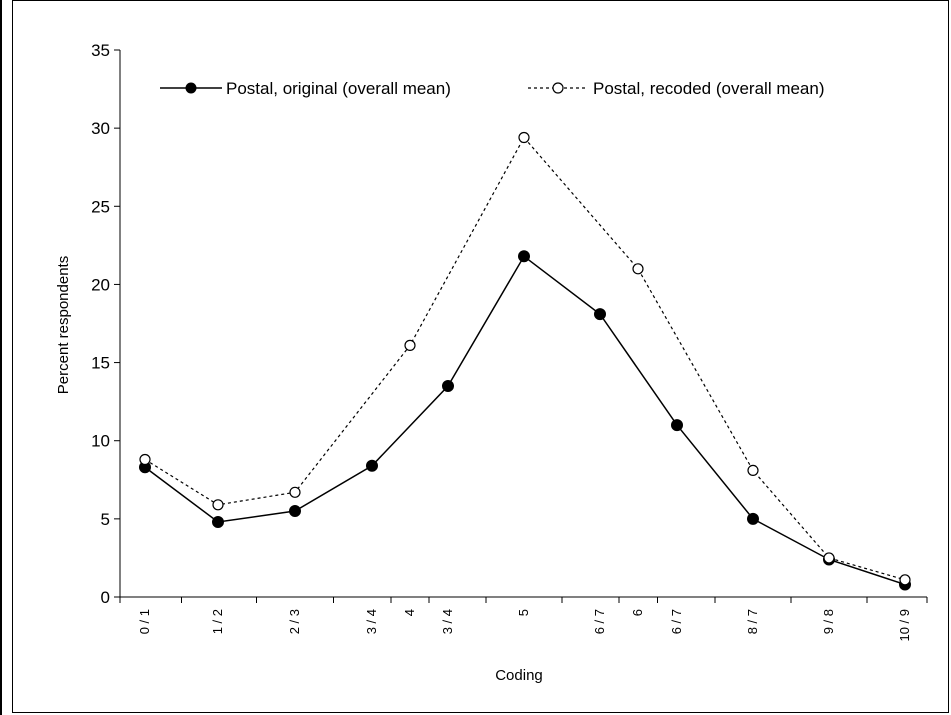 This screenshot has height=715, width=951. Describe the element at coordinates (1, 357) in the screenshot. I see `left-border-line` at that location.